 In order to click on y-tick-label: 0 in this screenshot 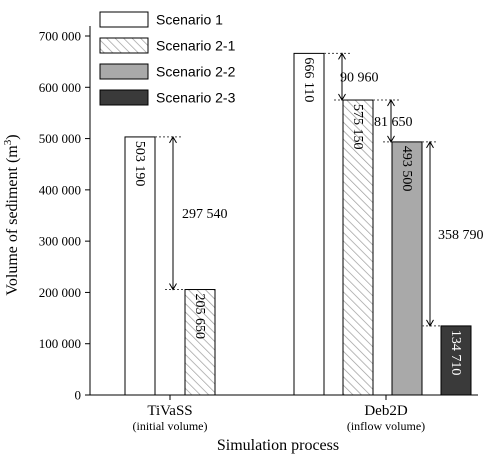, I will do `click(78, 395)`.